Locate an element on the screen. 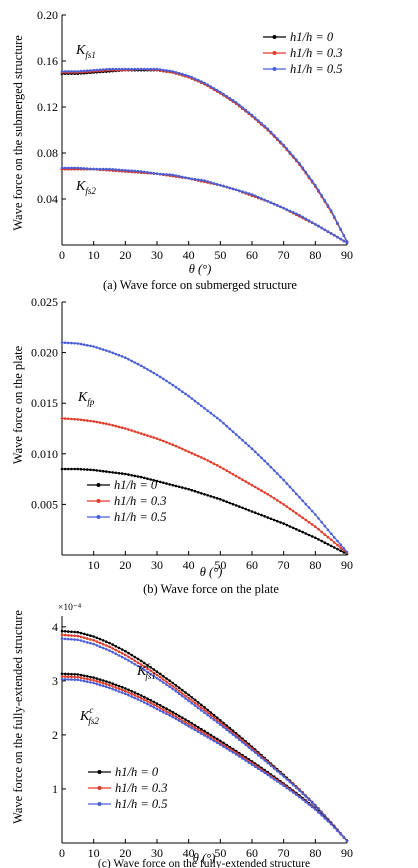  x-axis-label-c: θ (°) is located at coordinates (204, 858).